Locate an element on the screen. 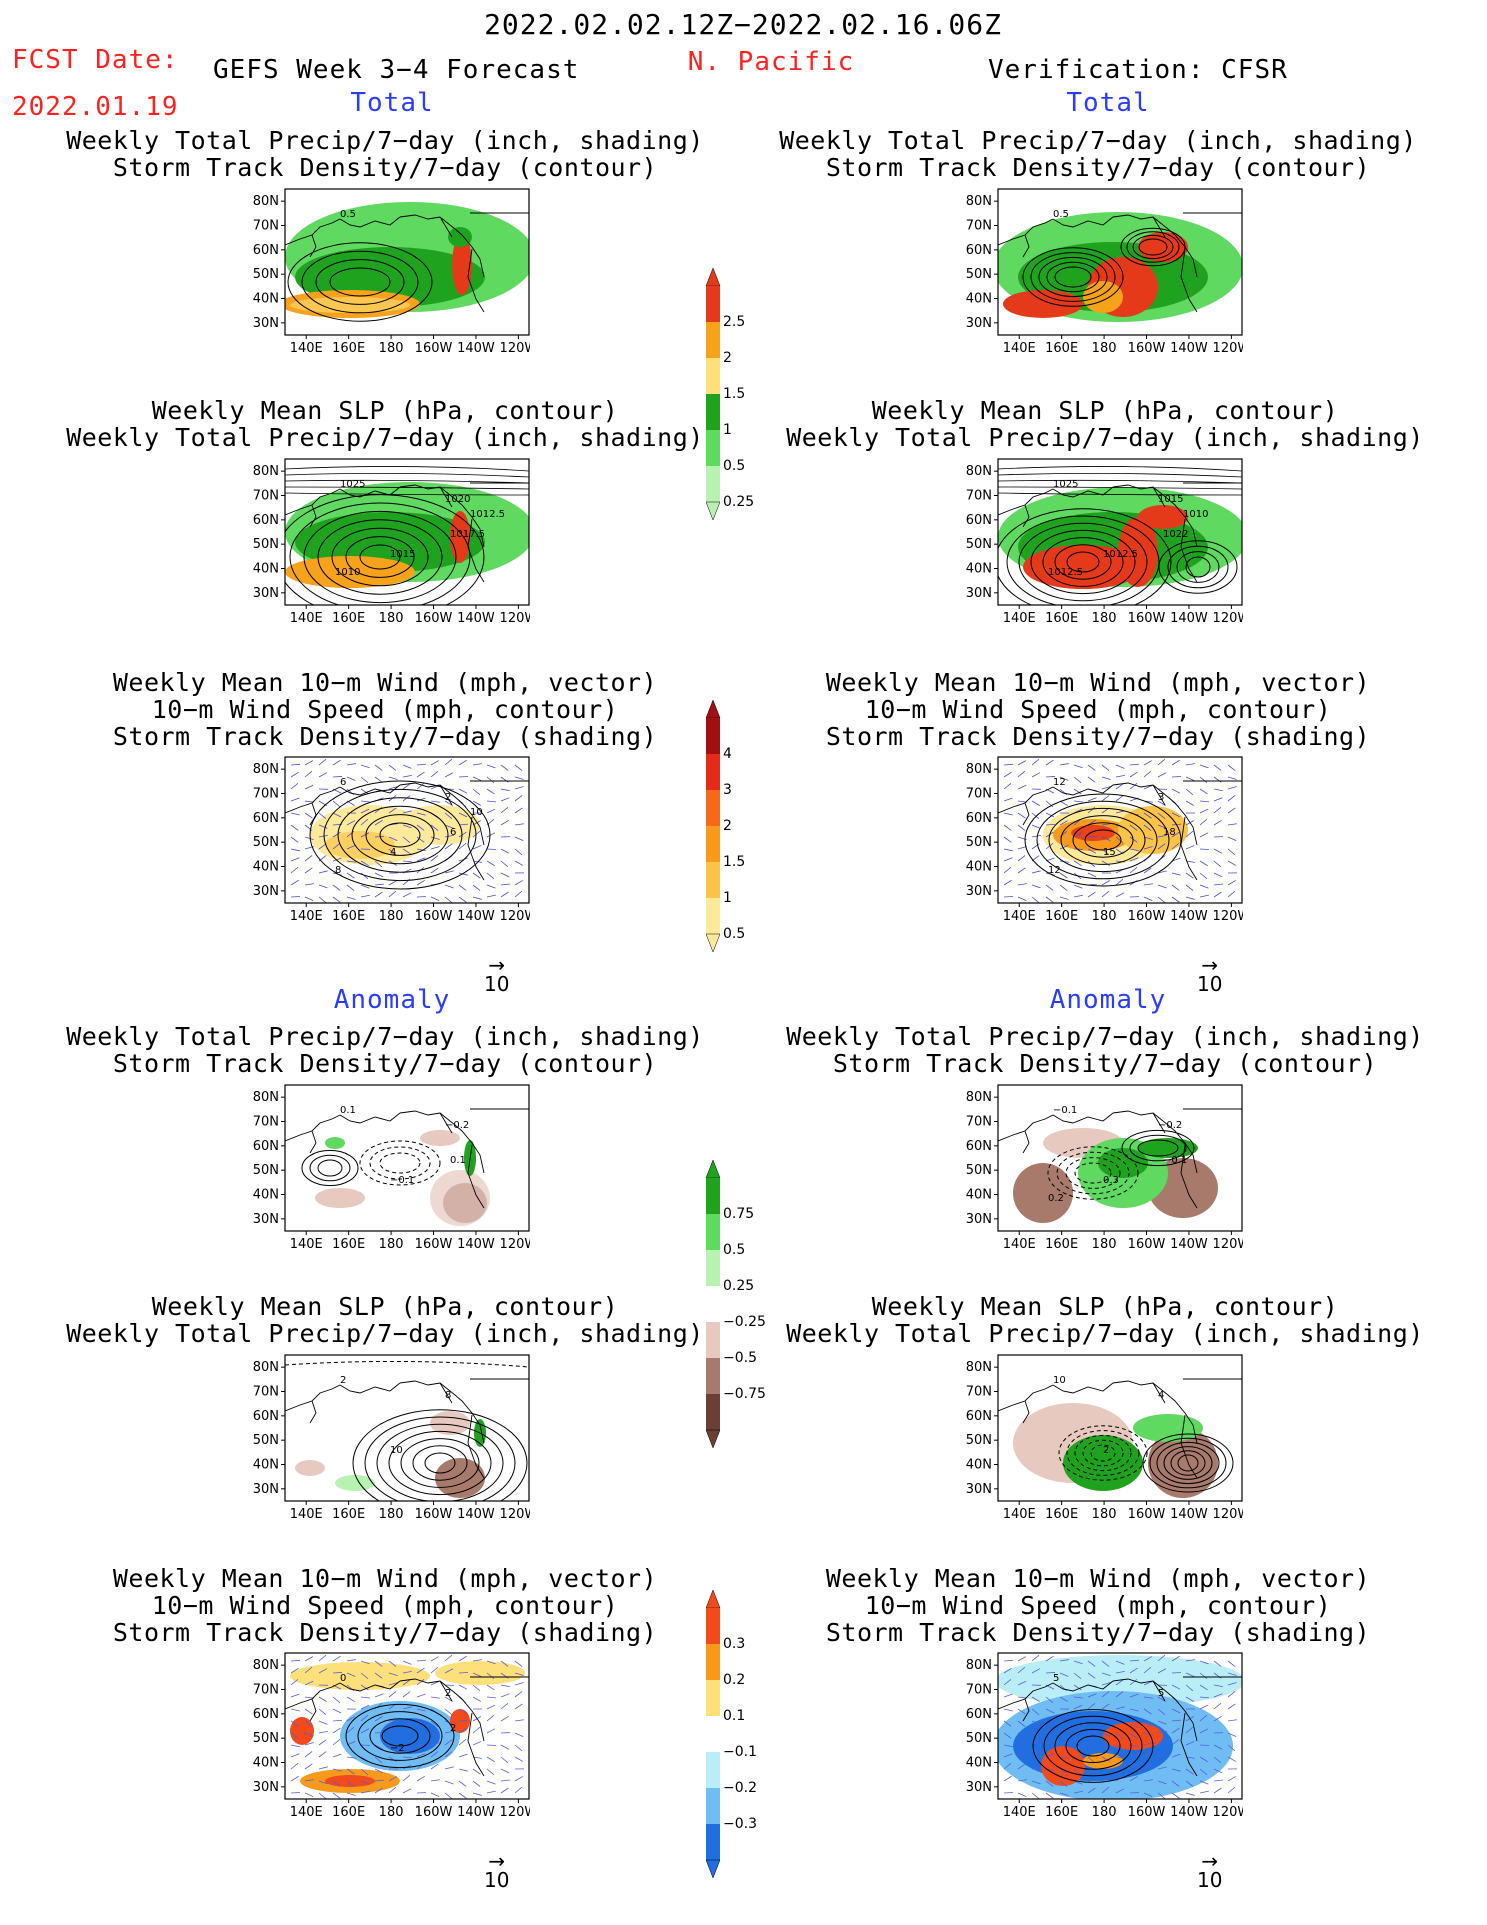  colorbar-label: 0.5 is located at coordinates (734, 466).